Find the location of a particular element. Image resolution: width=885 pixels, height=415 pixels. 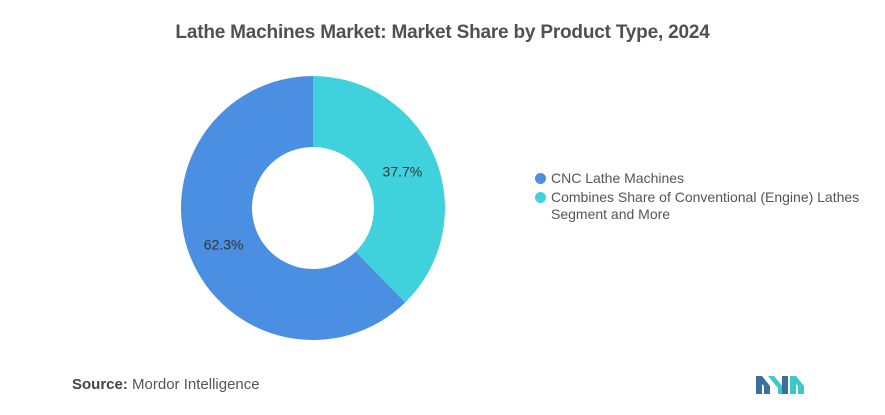

donut-slice-conventional is located at coordinates (379, 189).